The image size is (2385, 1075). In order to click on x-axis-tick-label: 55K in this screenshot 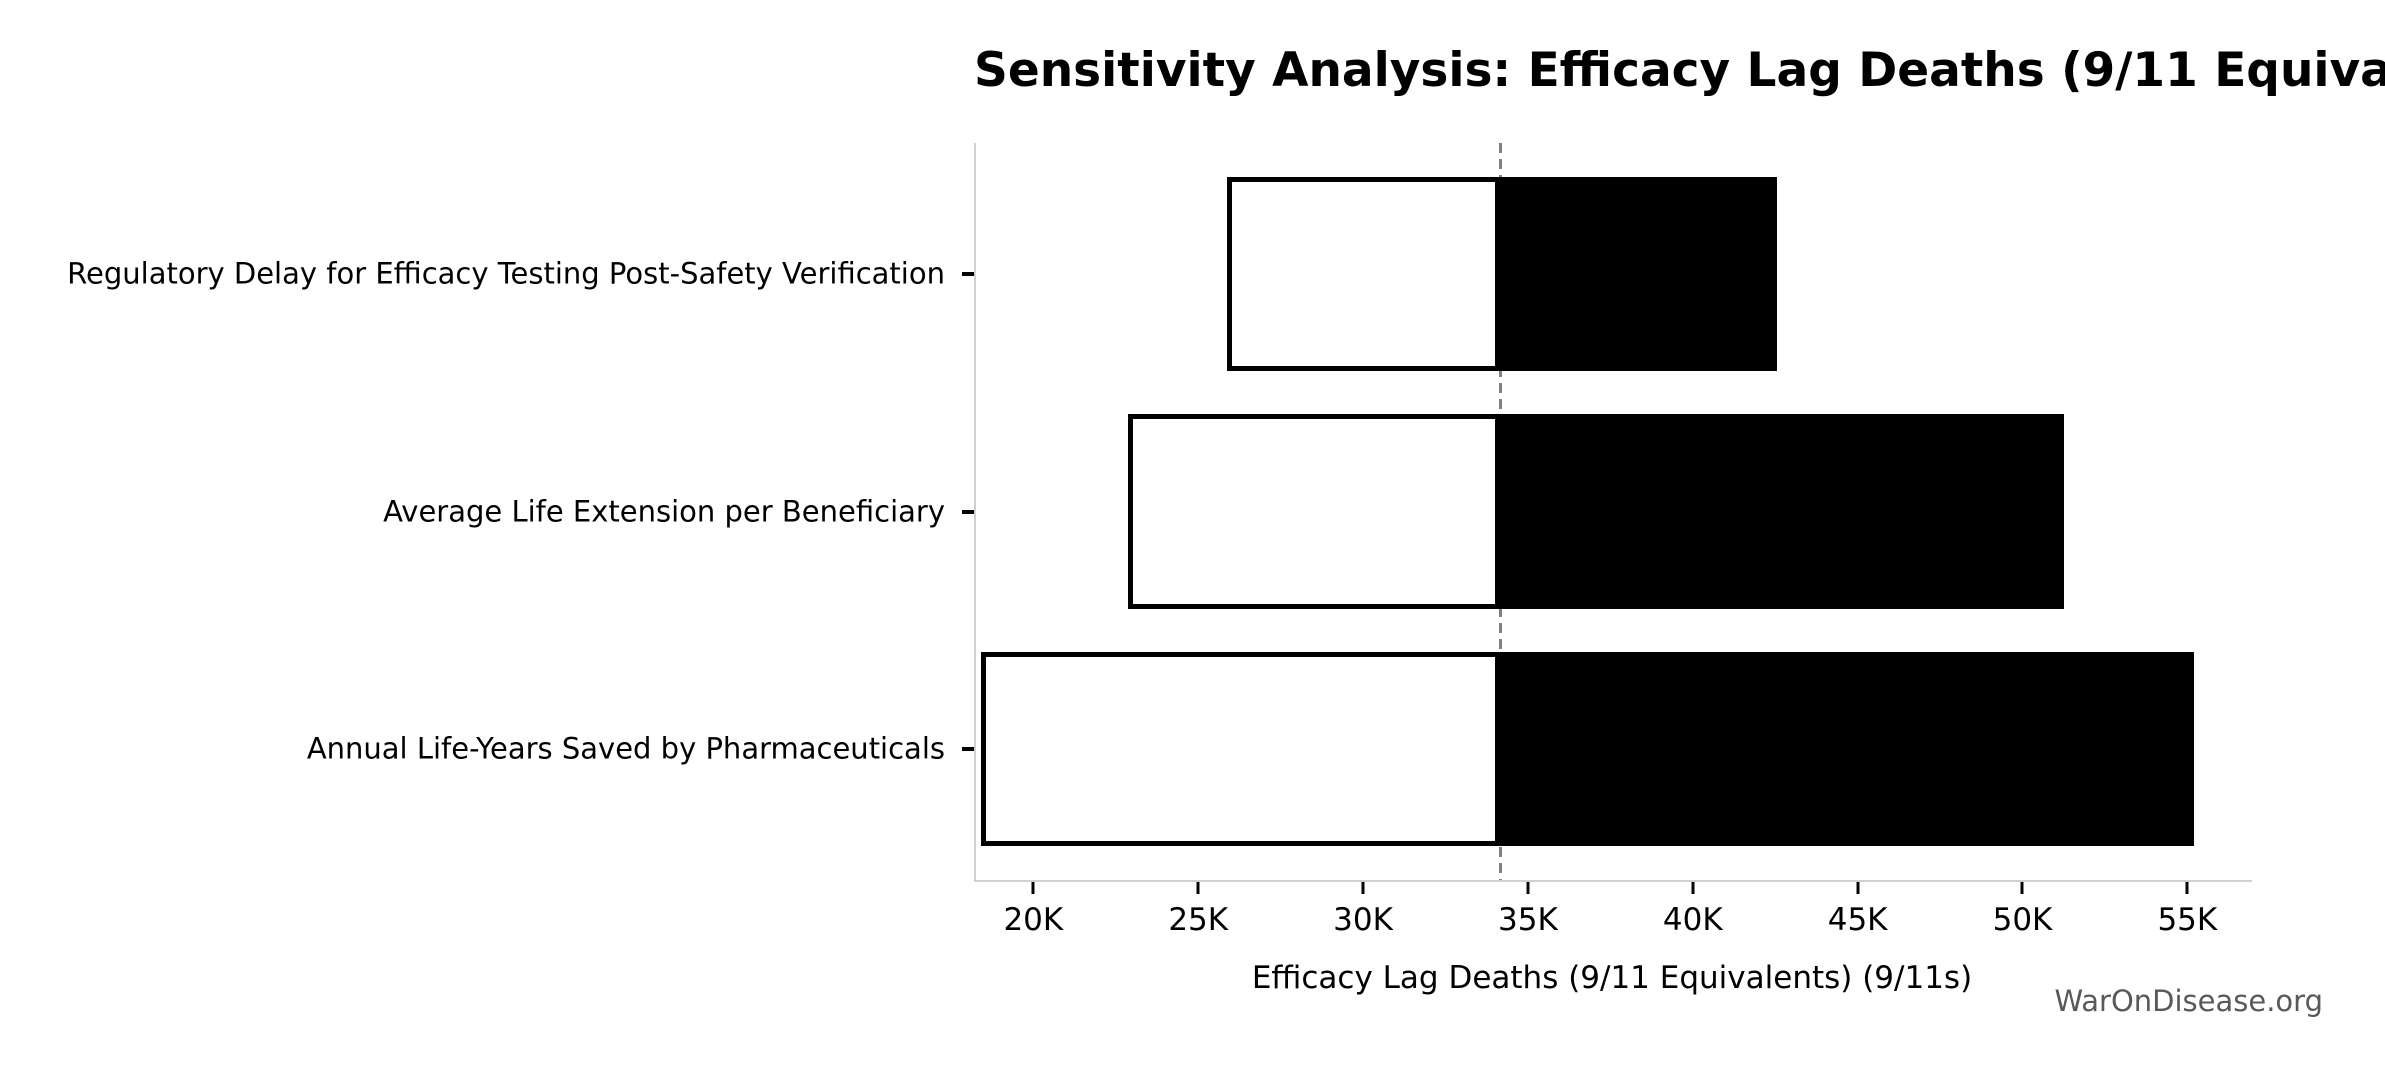, I will do `click(2187, 920)`.